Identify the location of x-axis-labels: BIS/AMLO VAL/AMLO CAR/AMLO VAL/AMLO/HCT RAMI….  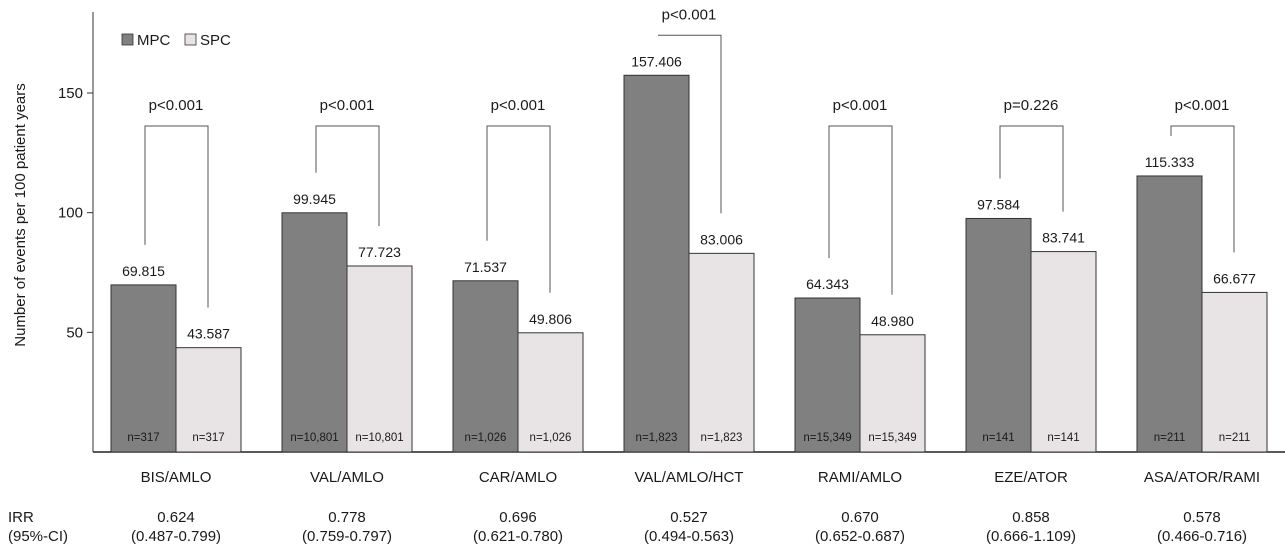
(701, 477).